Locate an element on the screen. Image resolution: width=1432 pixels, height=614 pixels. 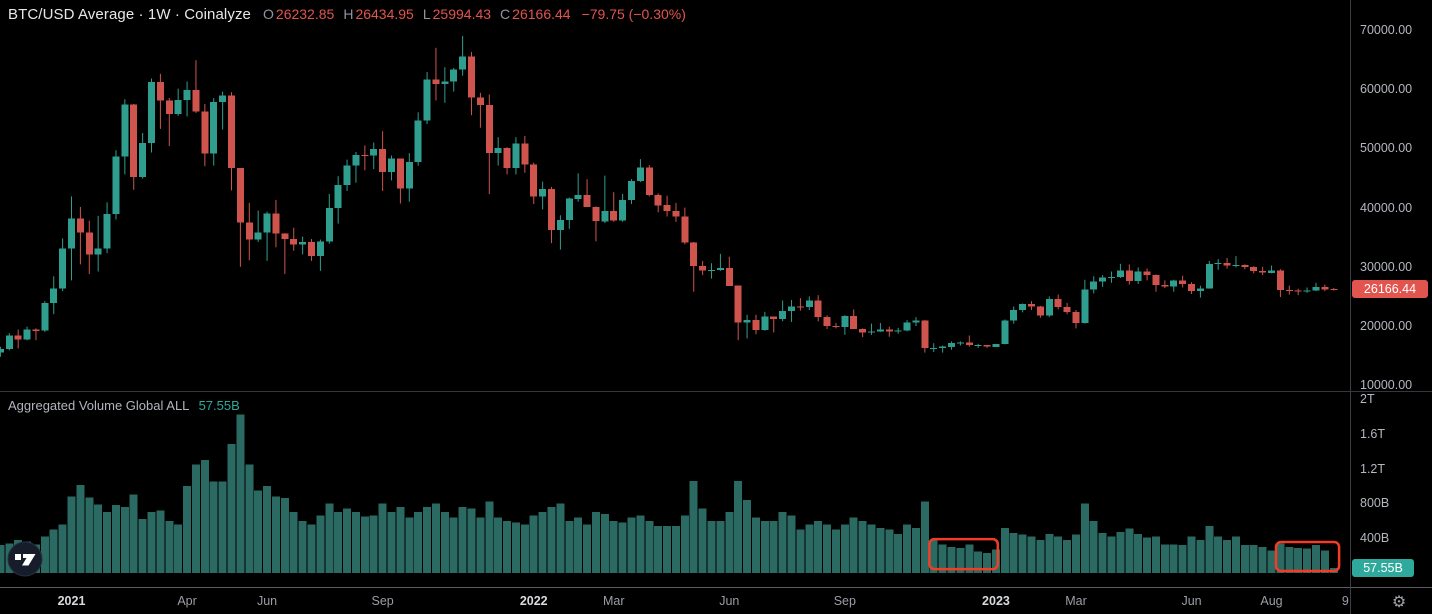
time-tick-label: 9 is located at coordinates (1345, 601).